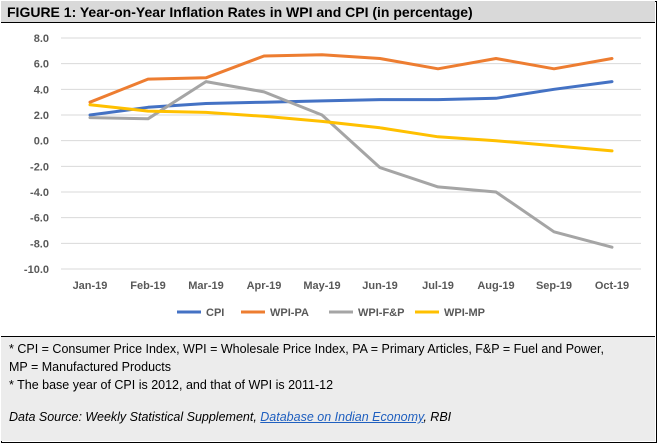  What do you see at coordinates (351, 98) in the screenshot?
I see `series-line-cpi` at bounding box center [351, 98].